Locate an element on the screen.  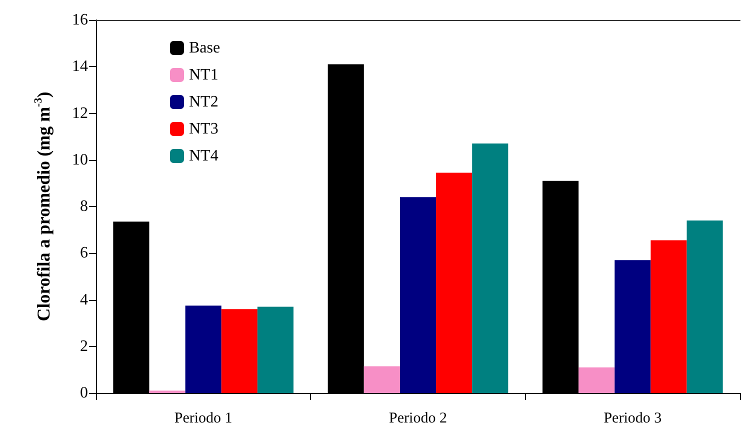
y-axis-title: Clorofila a promedio (mg m-3) is located at coordinates (43, 207).